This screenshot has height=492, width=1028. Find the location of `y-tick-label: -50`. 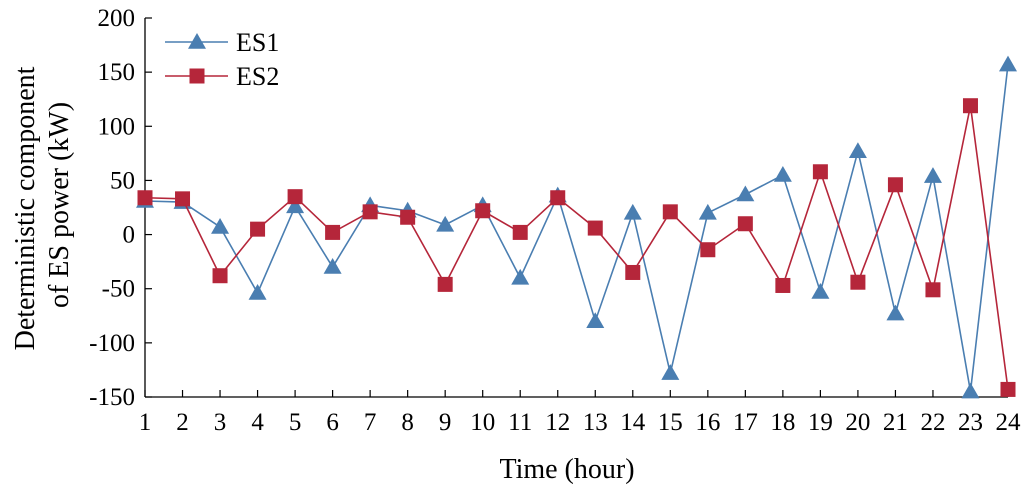

y-tick-label: -50 is located at coordinates (118, 289).